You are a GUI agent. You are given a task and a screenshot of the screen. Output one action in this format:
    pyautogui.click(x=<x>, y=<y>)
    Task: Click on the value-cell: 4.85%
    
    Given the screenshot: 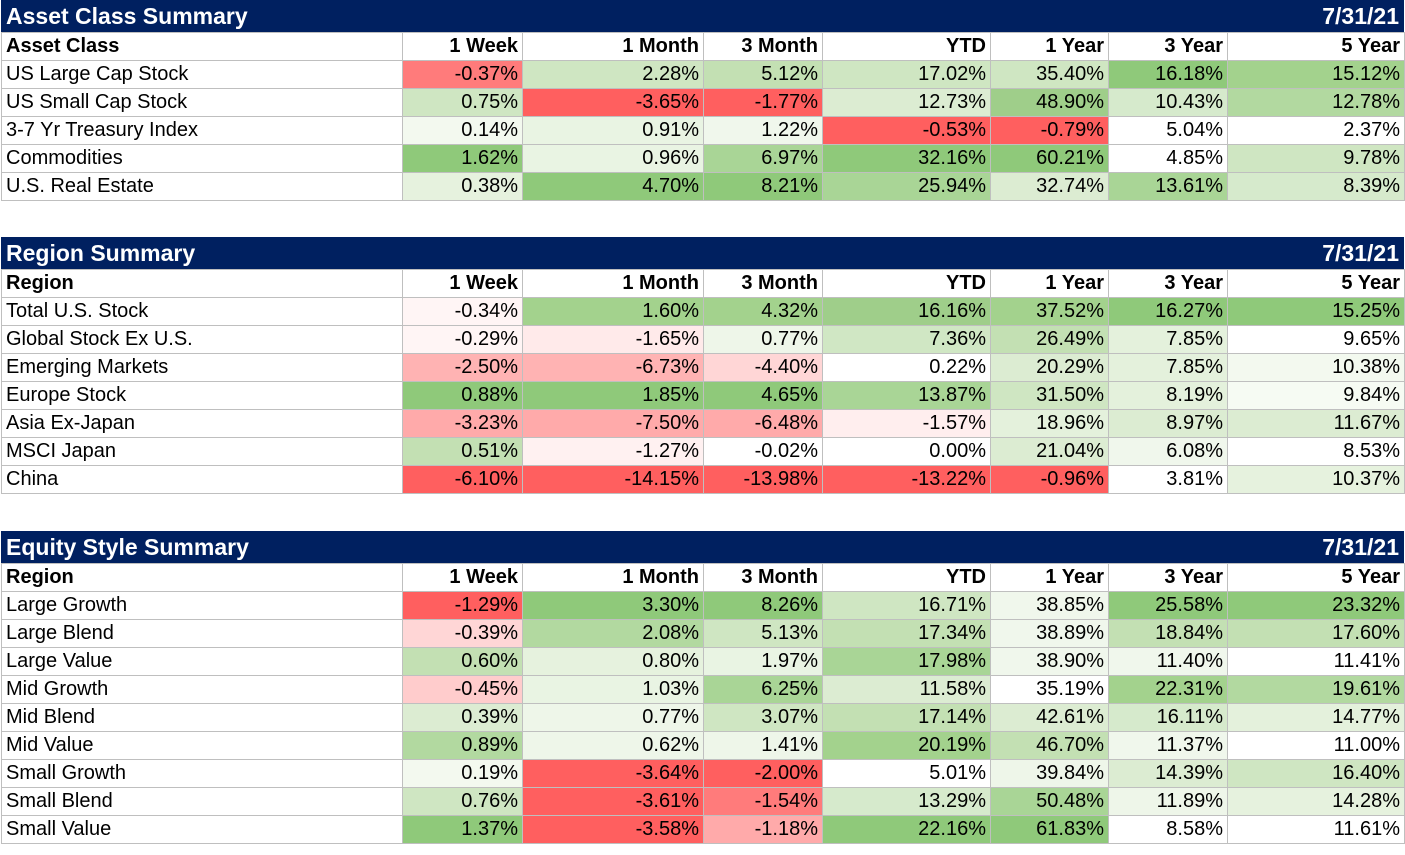 What is the action you would take?
    pyautogui.click(x=1168, y=158)
    